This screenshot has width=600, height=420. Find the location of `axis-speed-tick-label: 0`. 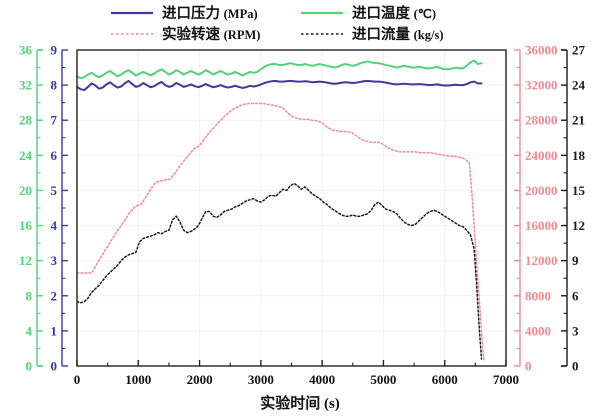

axis-speed-tick-label: 0 is located at coordinates (528, 366).